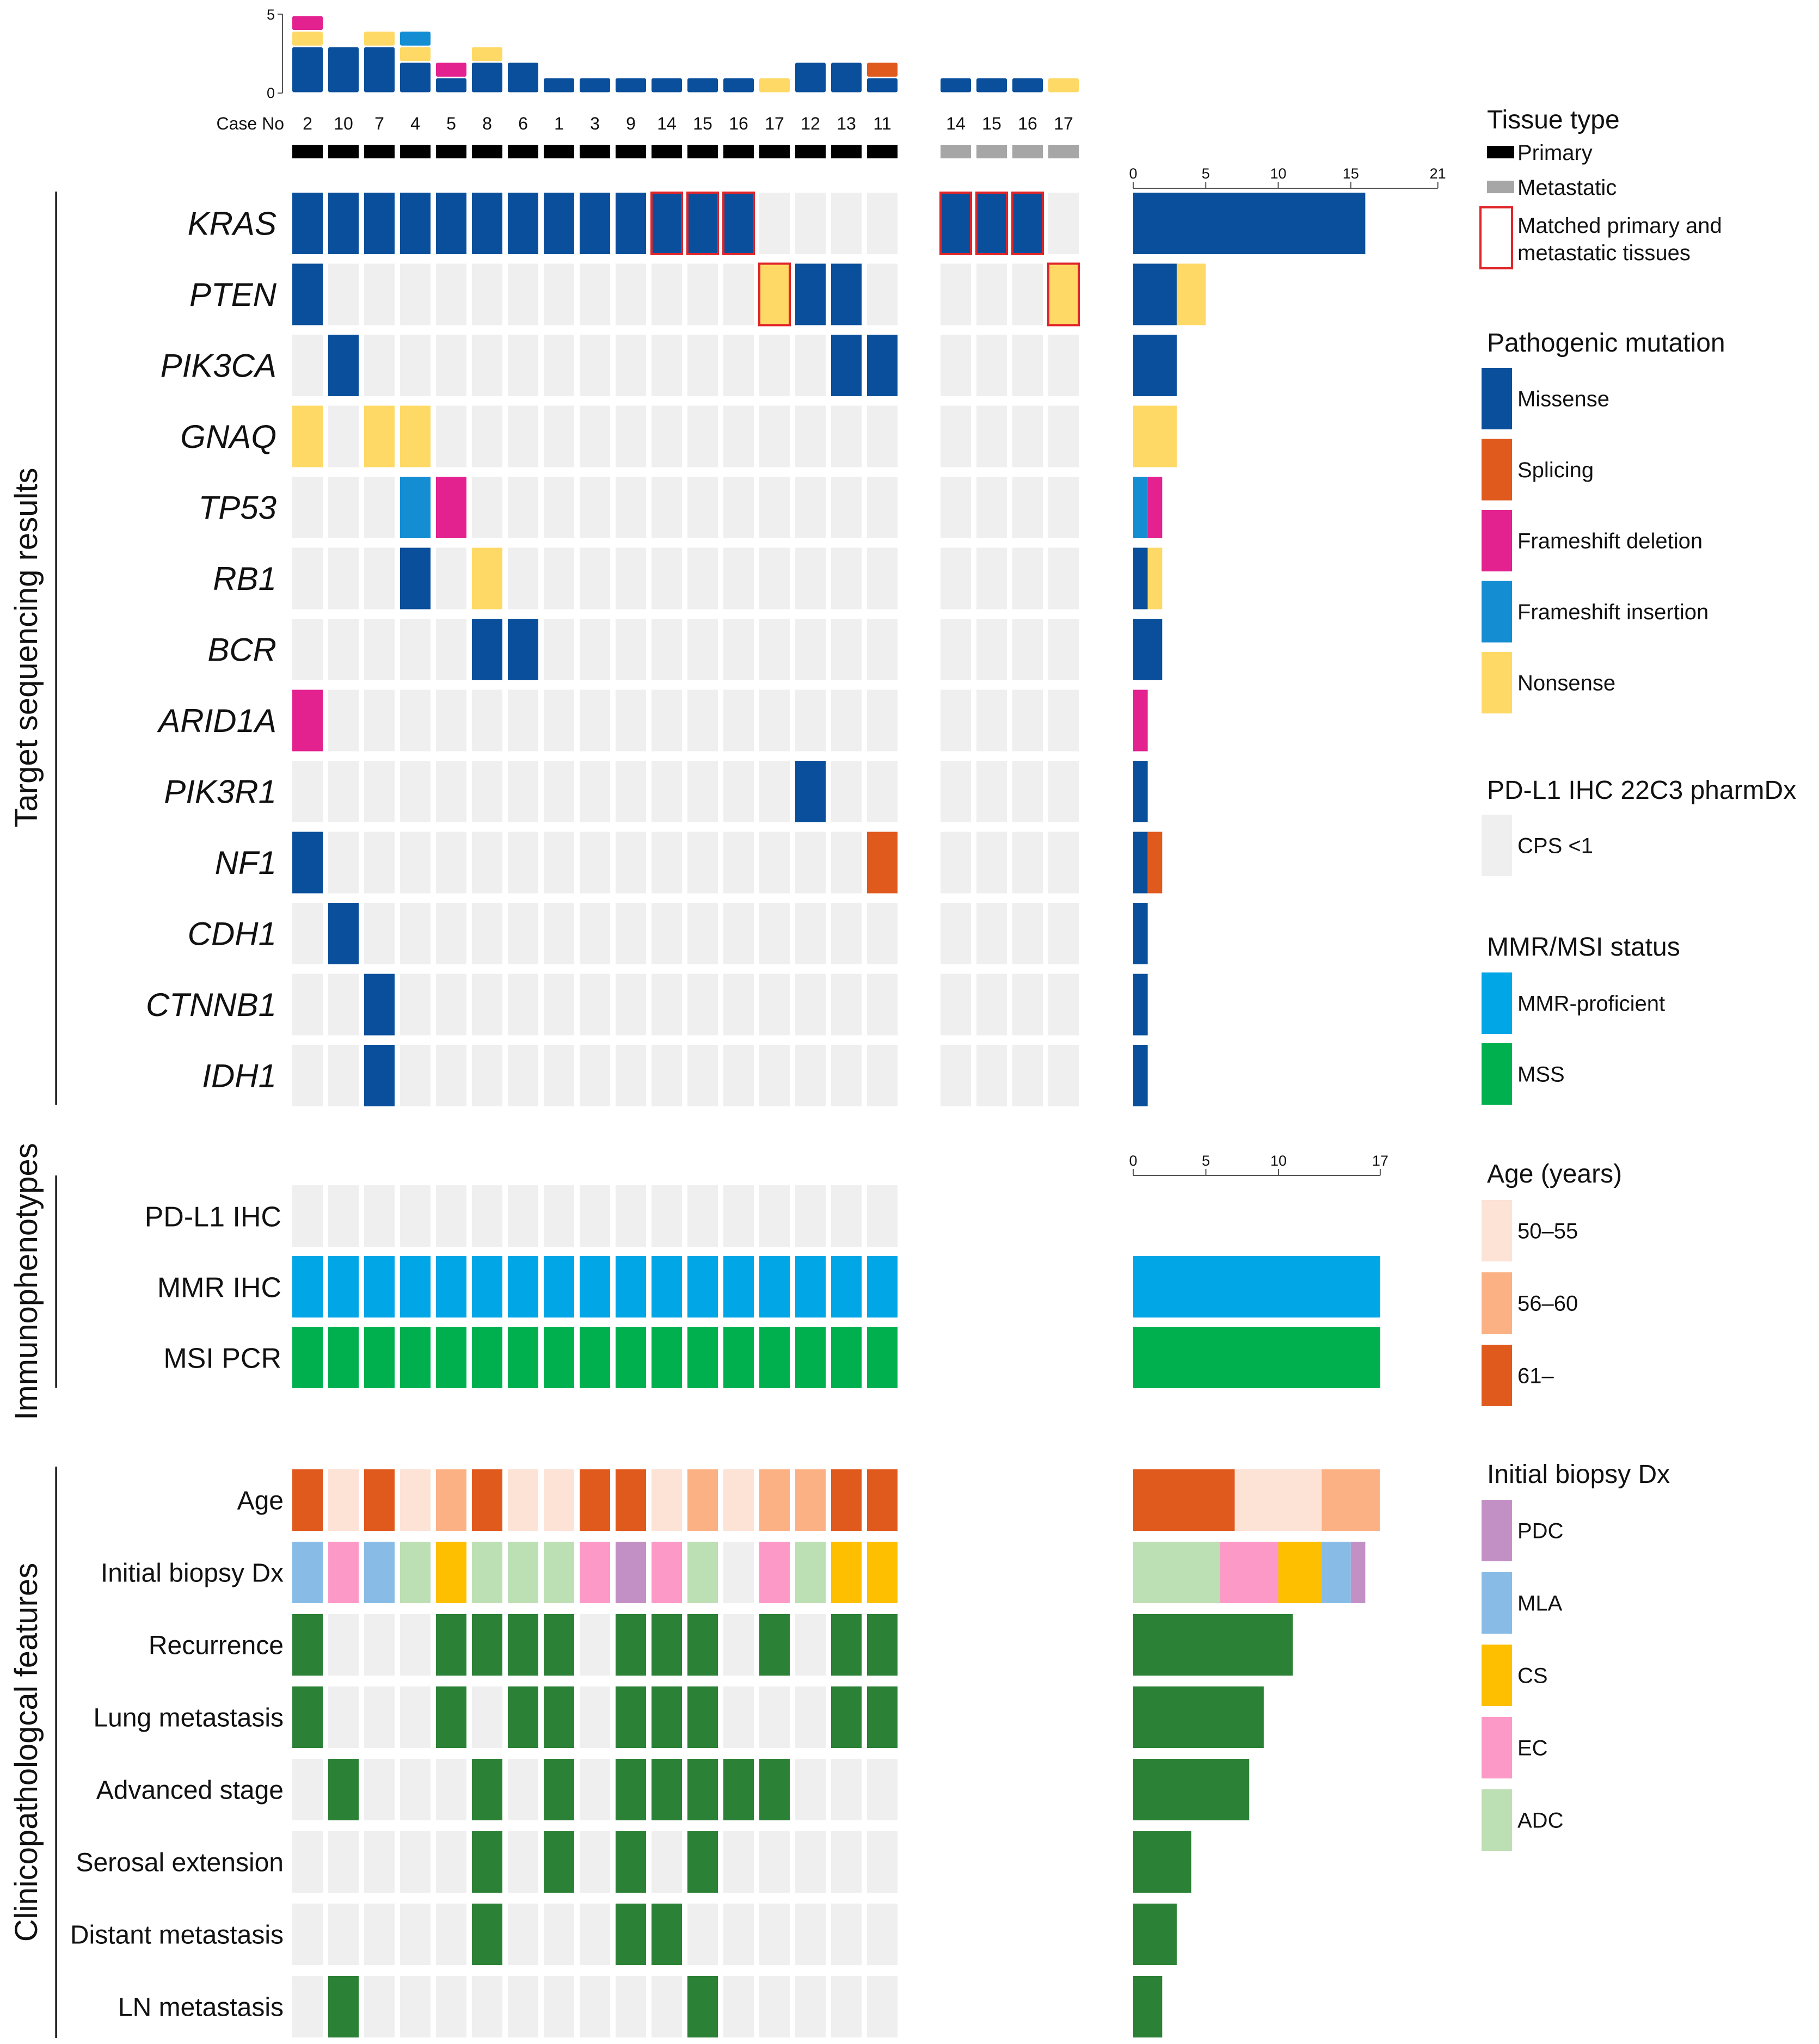 This screenshot has width=1819, height=2044. Describe the element at coordinates (26, 1281) in the screenshot. I see `section-label-immuno: Immunophenotypes` at that location.